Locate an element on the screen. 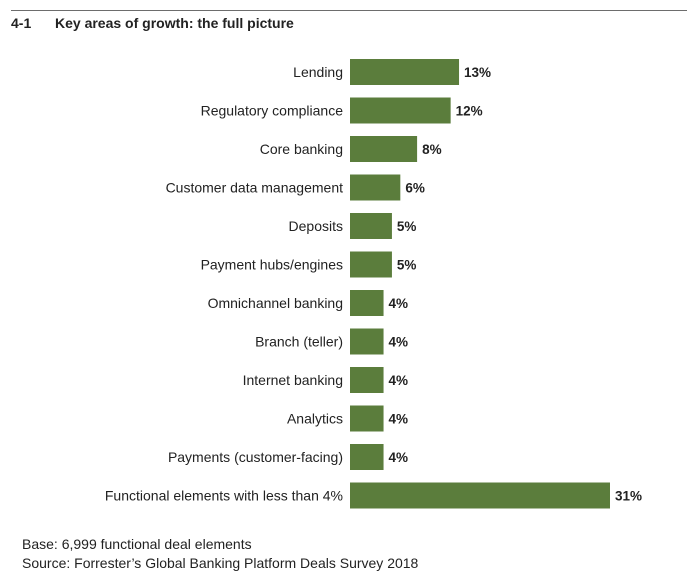  category-label: Lending is located at coordinates (318, 72).